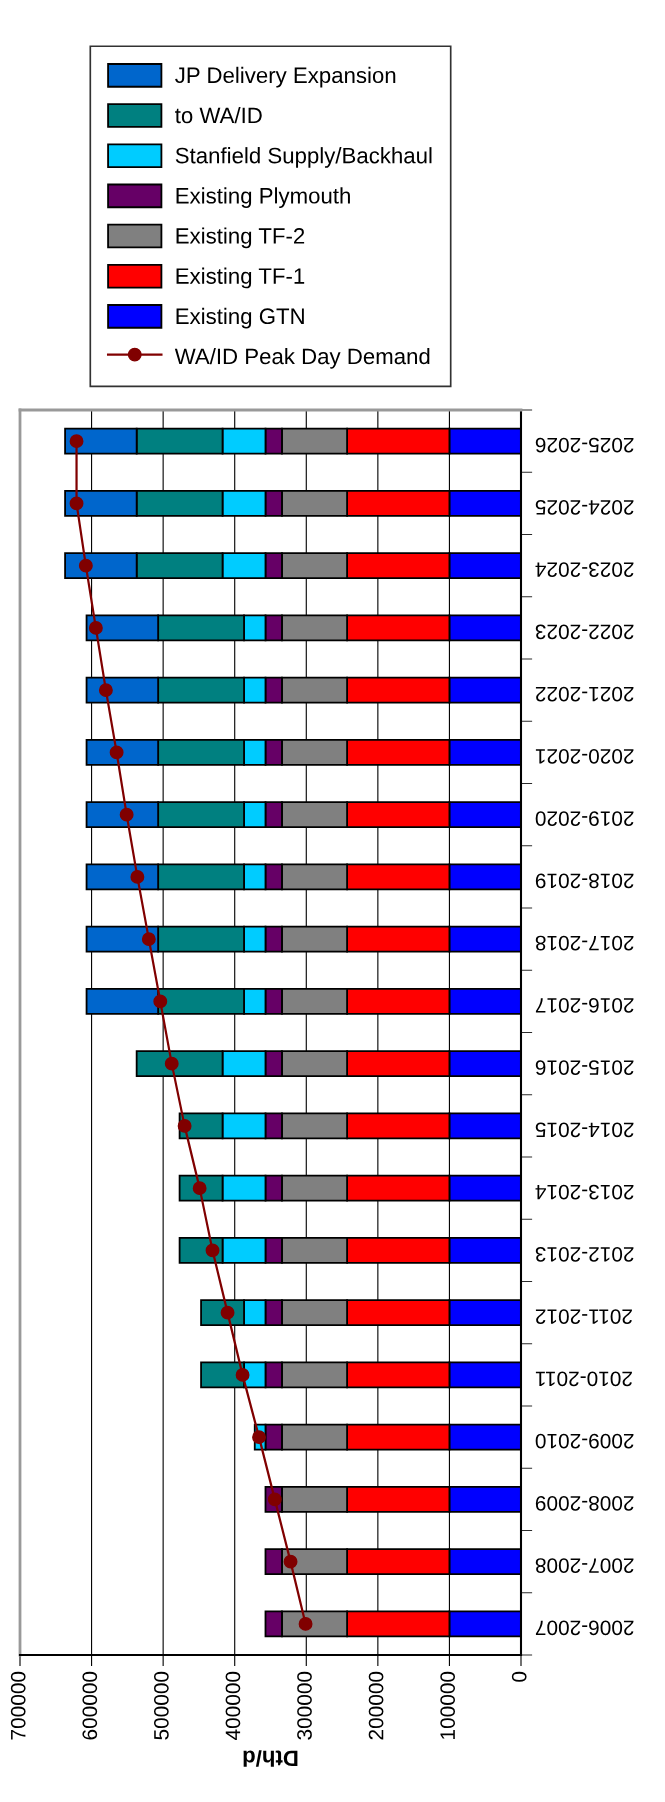  What do you see at coordinates (584, 881) in the screenshot?
I see `y-tick-label: 2018-2019` at bounding box center [584, 881].